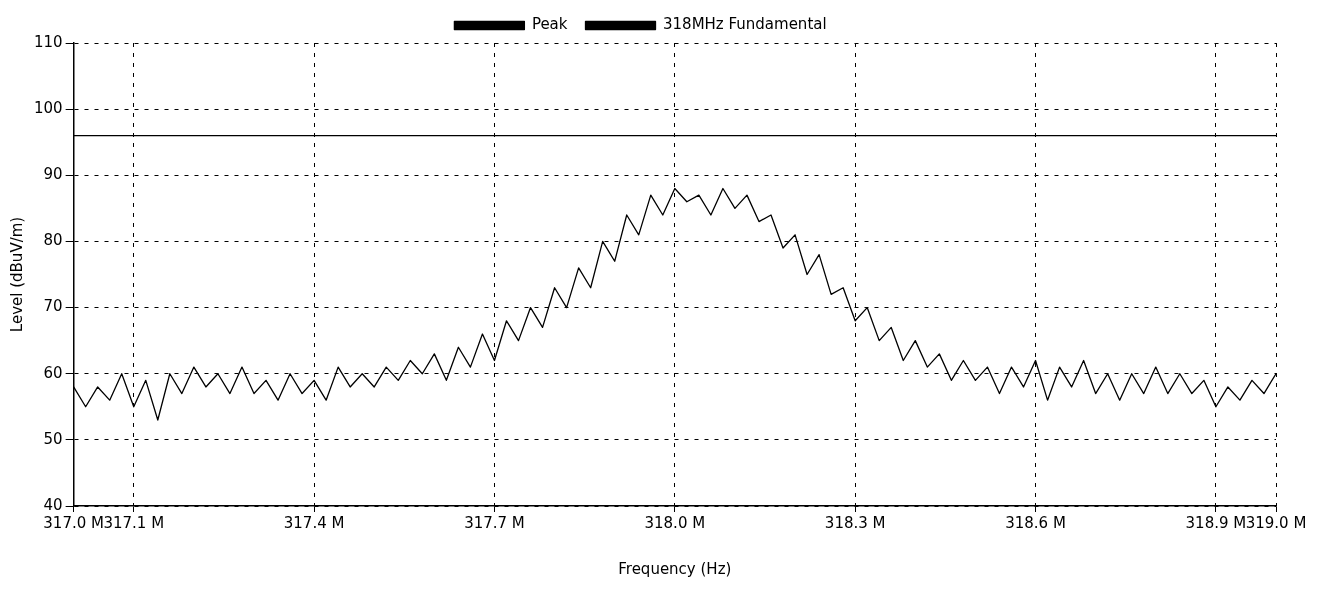 This screenshot has width=1326, height=593. I want to click on legend-label: 318MHz Fundamental, so click(745, 24).